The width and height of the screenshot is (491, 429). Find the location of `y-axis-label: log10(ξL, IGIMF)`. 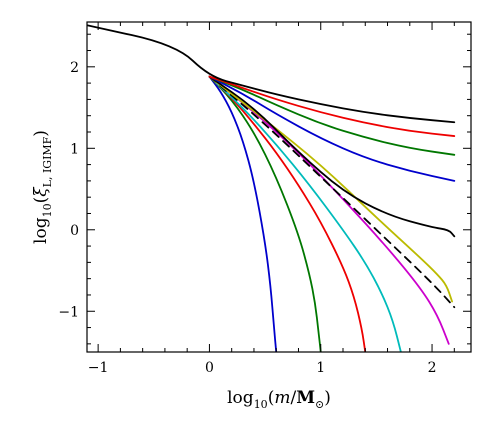

y-axis-label: log10(ξL, IGIMF) is located at coordinates (42, 187).